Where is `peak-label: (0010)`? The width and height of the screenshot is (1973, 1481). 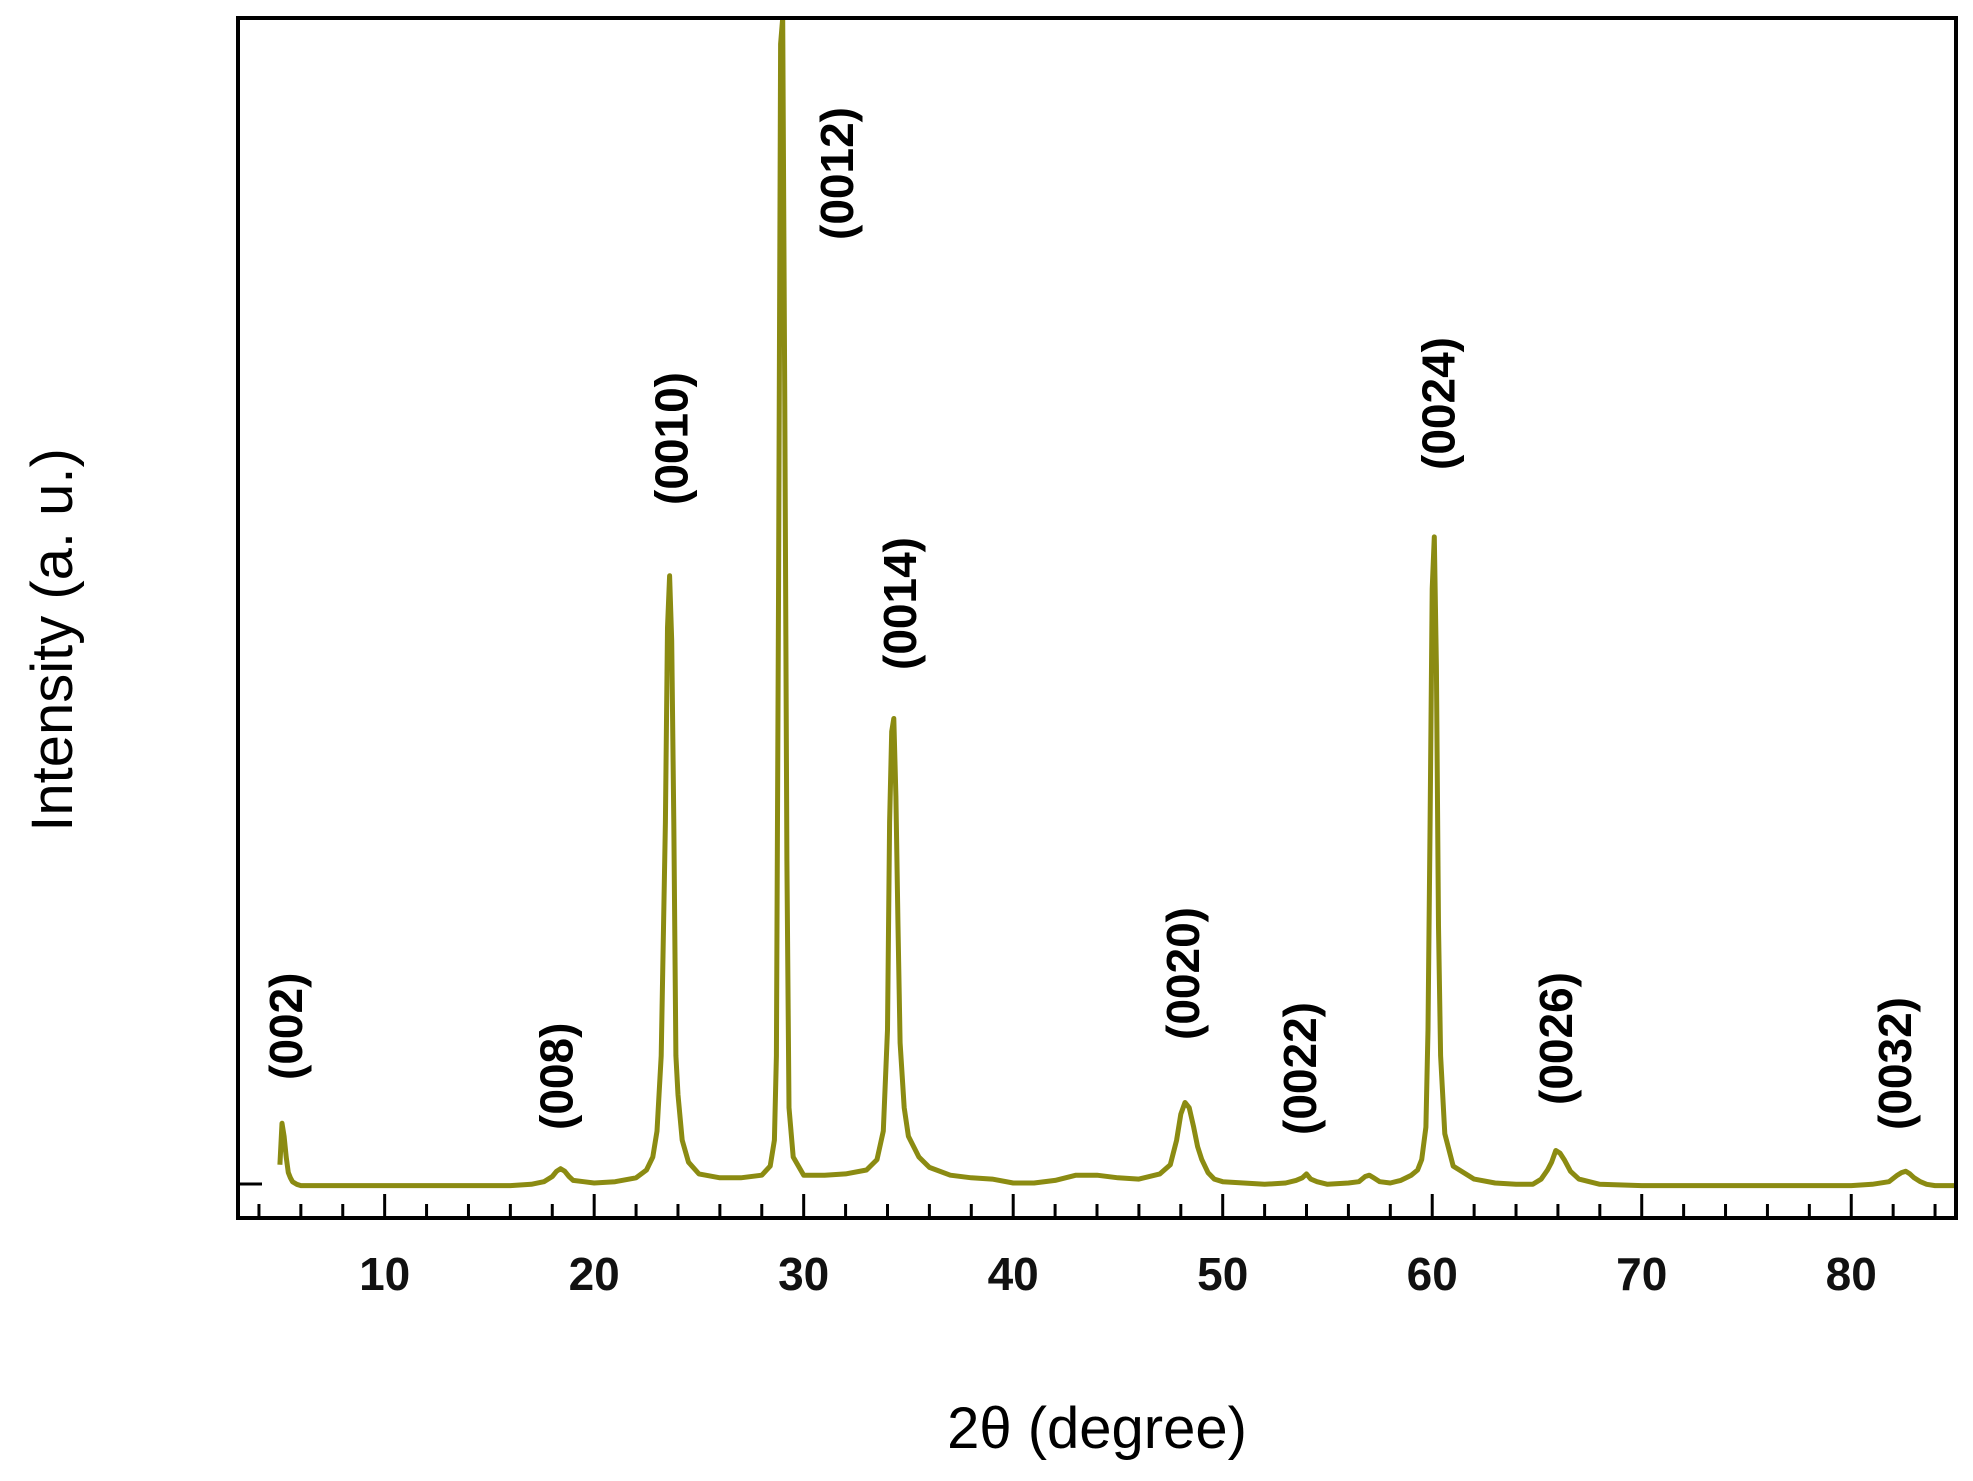 peak-label: (0010) is located at coordinates (672, 438).